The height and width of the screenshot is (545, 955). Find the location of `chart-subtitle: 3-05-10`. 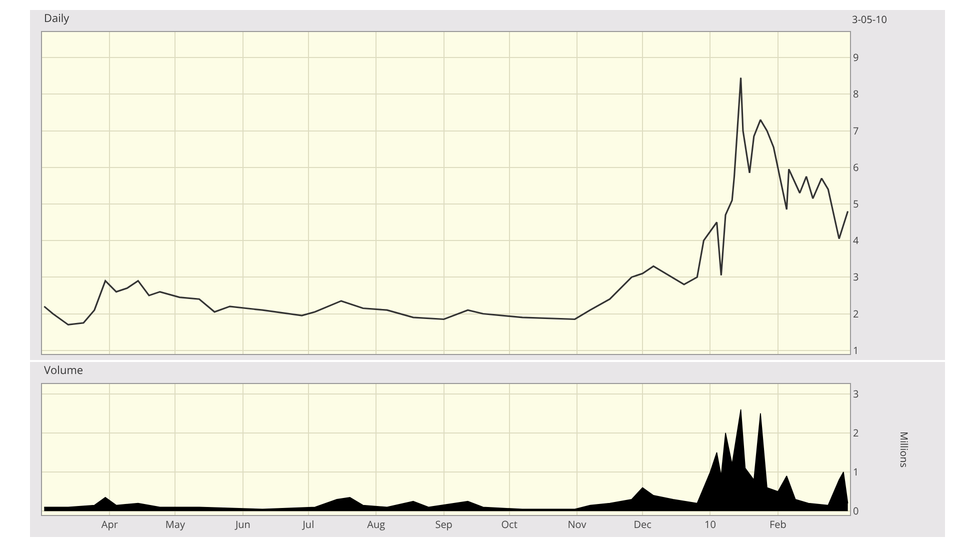

chart-subtitle: 3-05-10 is located at coordinates (870, 19).